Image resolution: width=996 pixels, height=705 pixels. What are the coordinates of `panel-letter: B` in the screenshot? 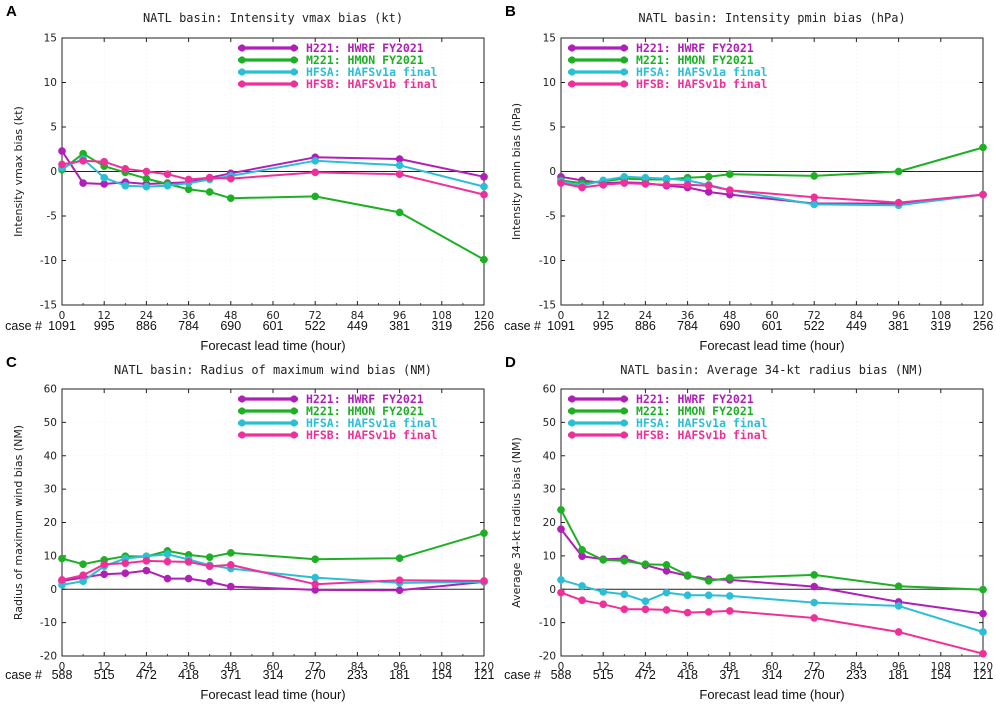 It's located at (510, 11).